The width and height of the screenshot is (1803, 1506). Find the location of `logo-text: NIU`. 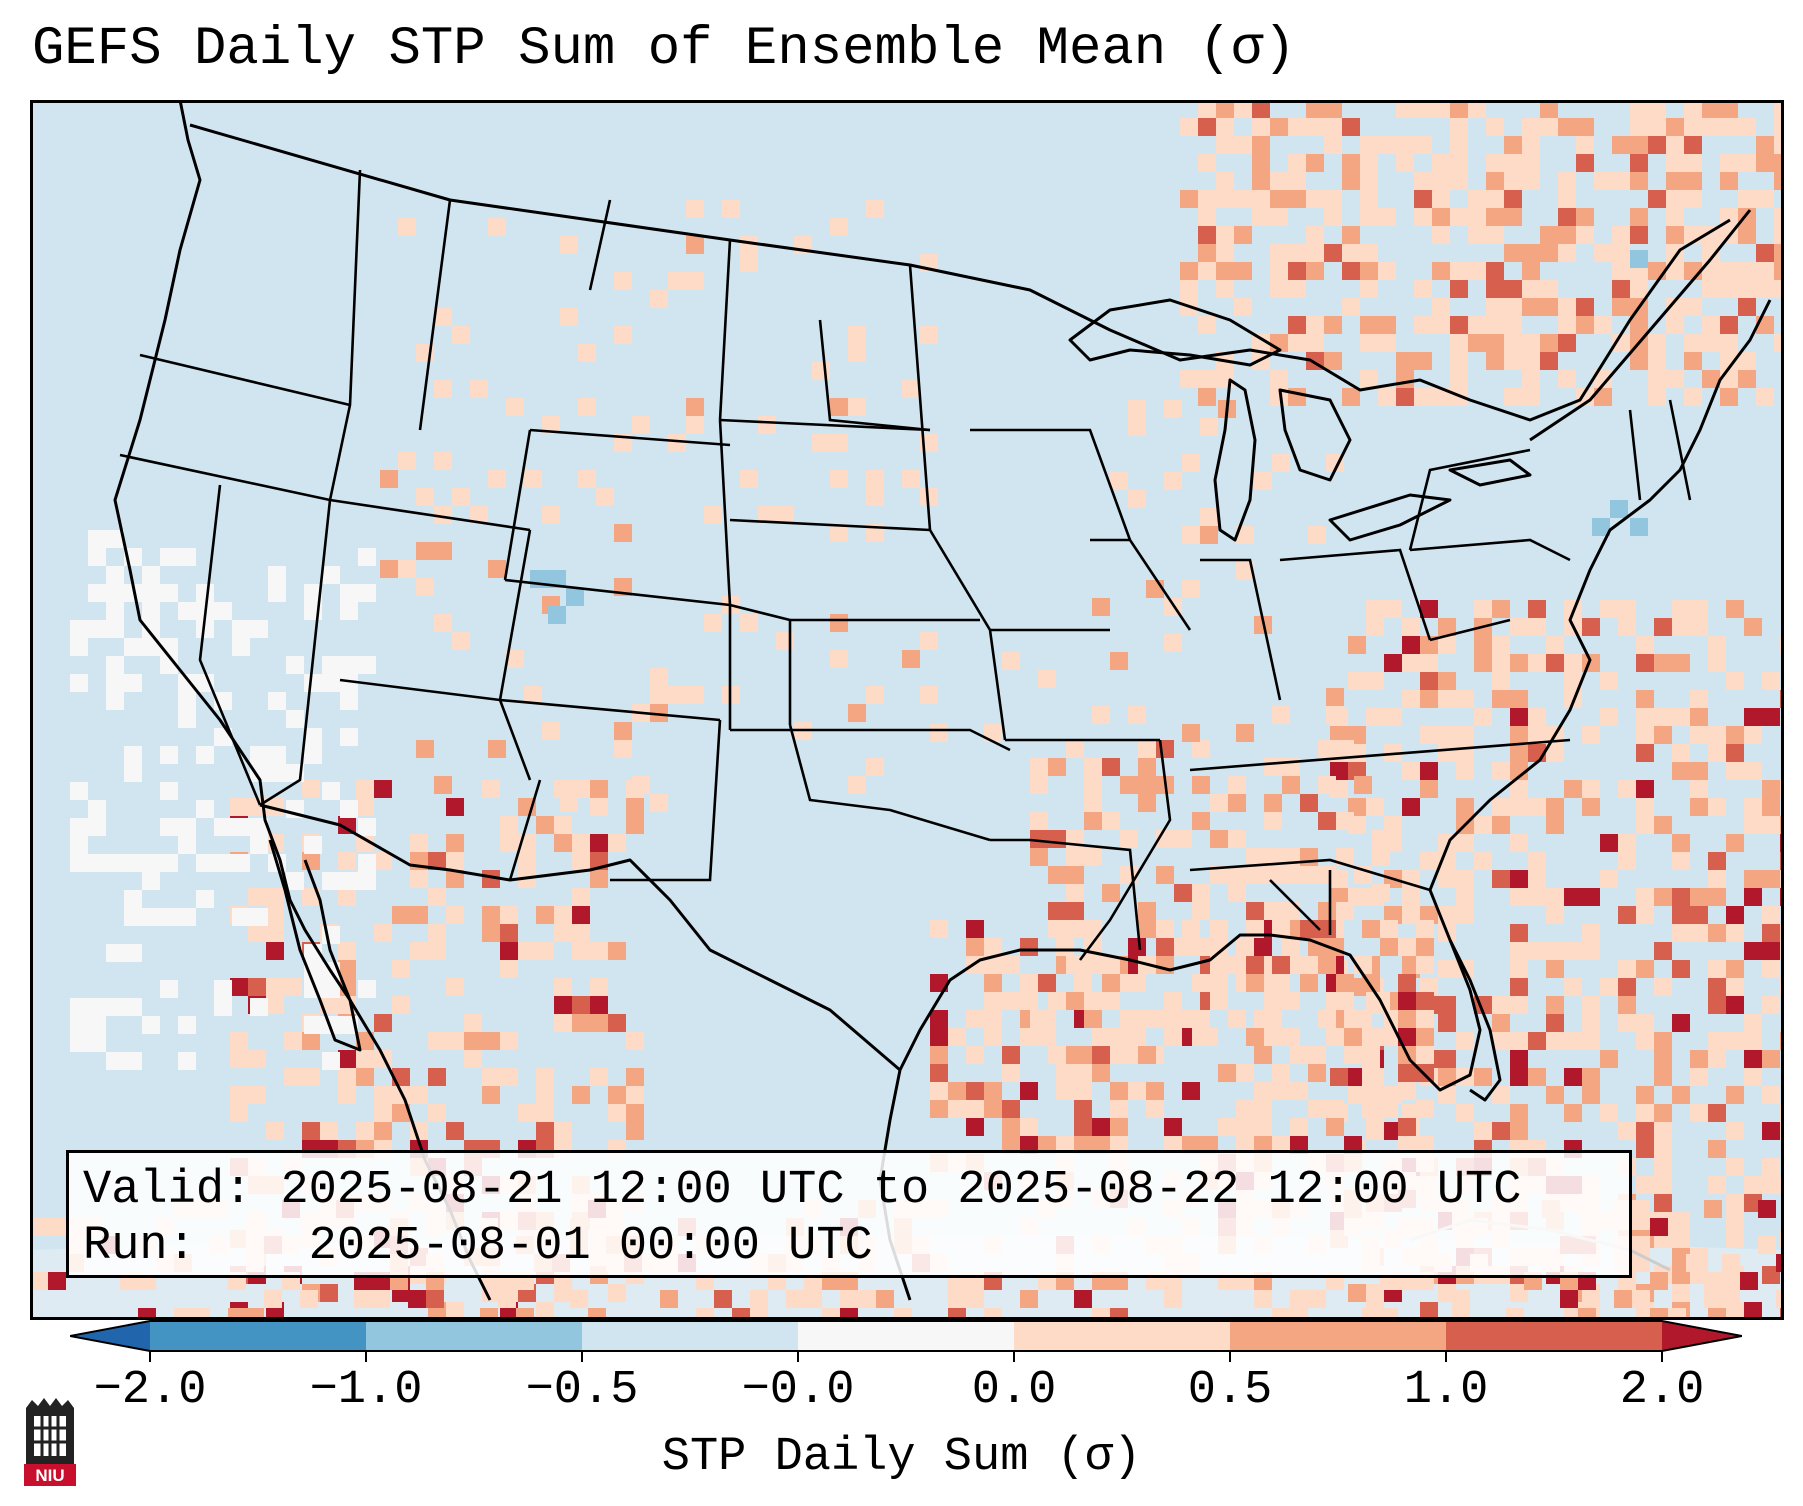

logo-text: NIU is located at coordinates (49, 1475).